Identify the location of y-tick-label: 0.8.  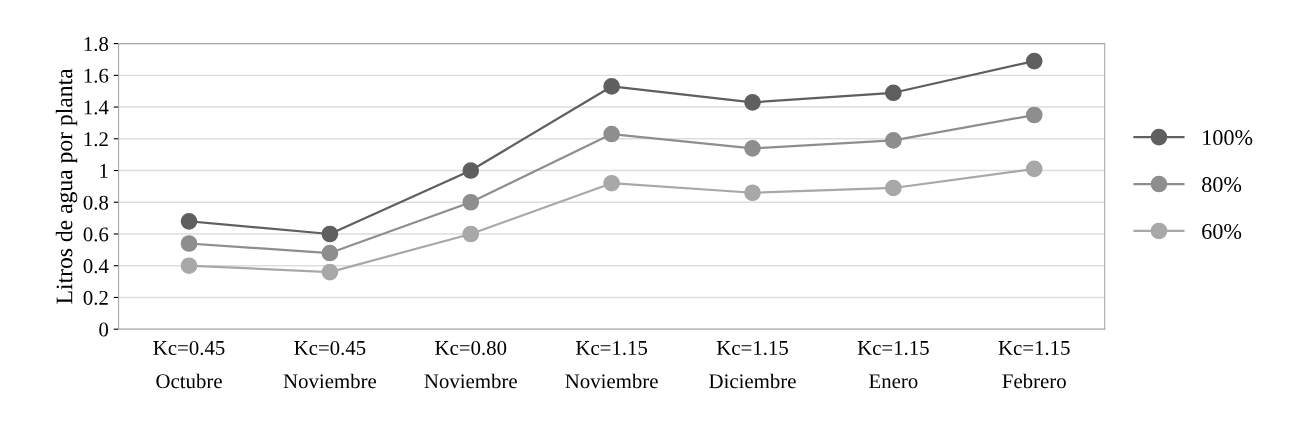
(96, 202).